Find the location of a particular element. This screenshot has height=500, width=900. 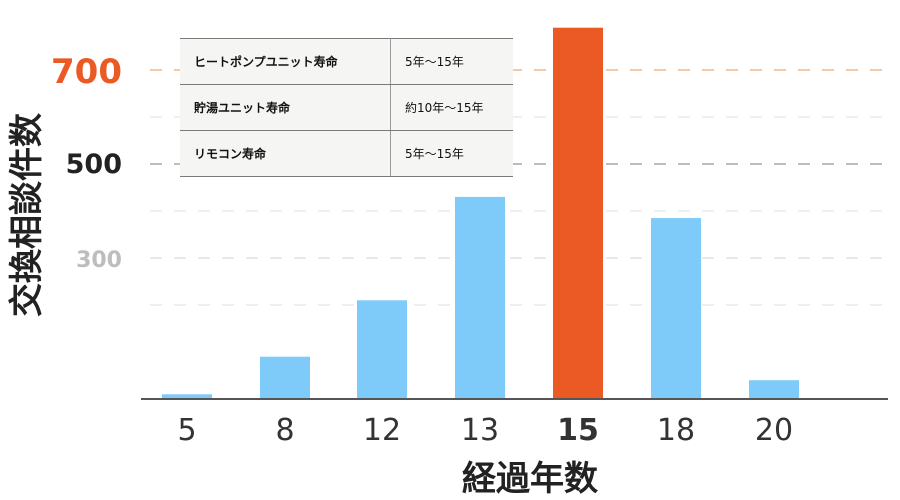

x-tick-label: 8 is located at coordinates (284, 430).